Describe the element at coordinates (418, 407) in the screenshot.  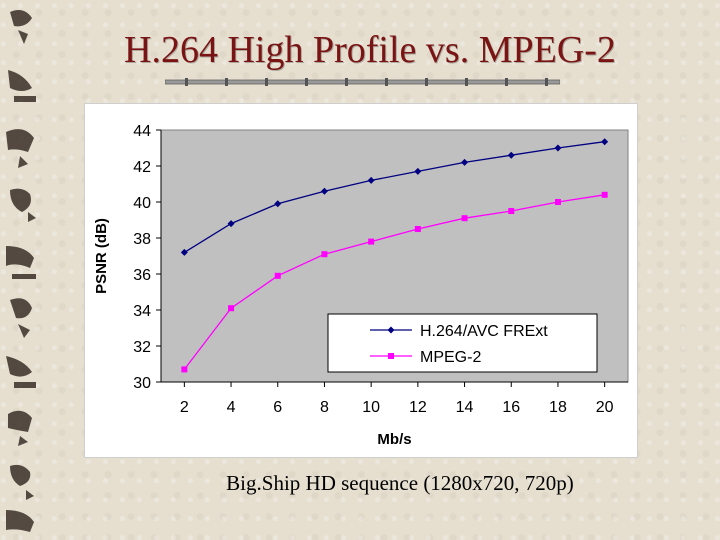
I see `x-tick-label: 12` at that location.